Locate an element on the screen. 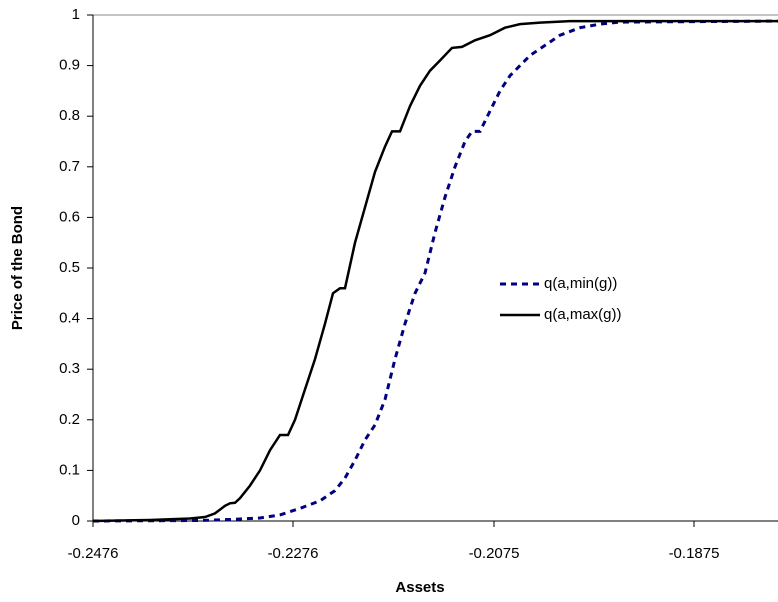 The width and height of the screenshot is (778, 602). x-tick-label: -0.2476 is located at coordinates (93, 553).